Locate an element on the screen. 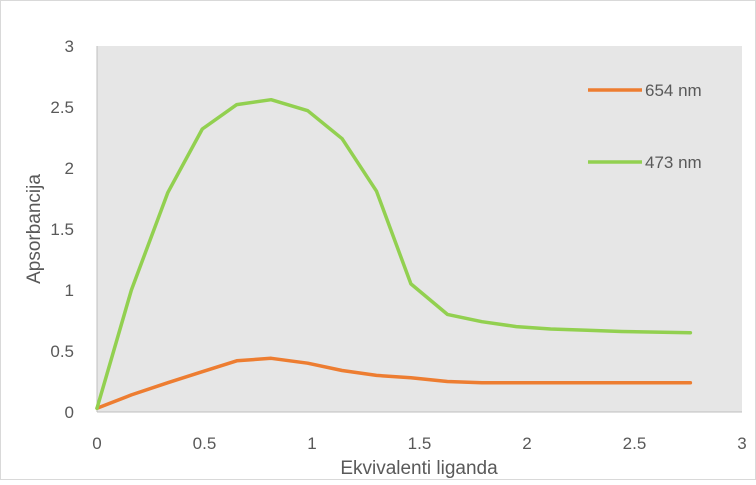 The image size is (756, 485). x-tick-label: 0.5 is located at coordinates (205, 443).